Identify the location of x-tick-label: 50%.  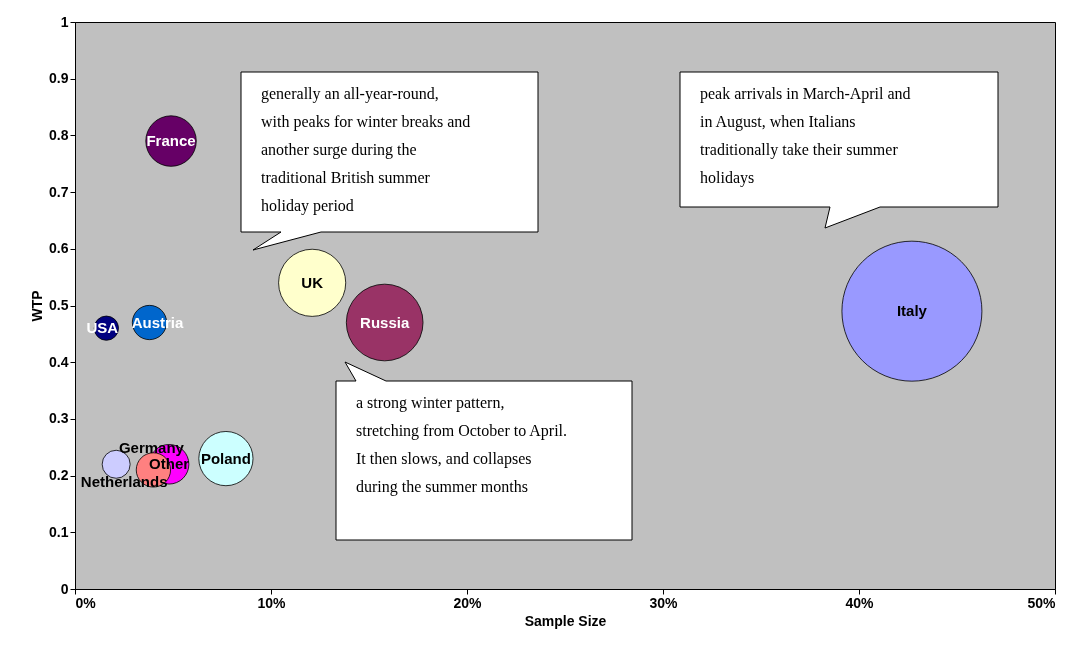
(1042, 602).